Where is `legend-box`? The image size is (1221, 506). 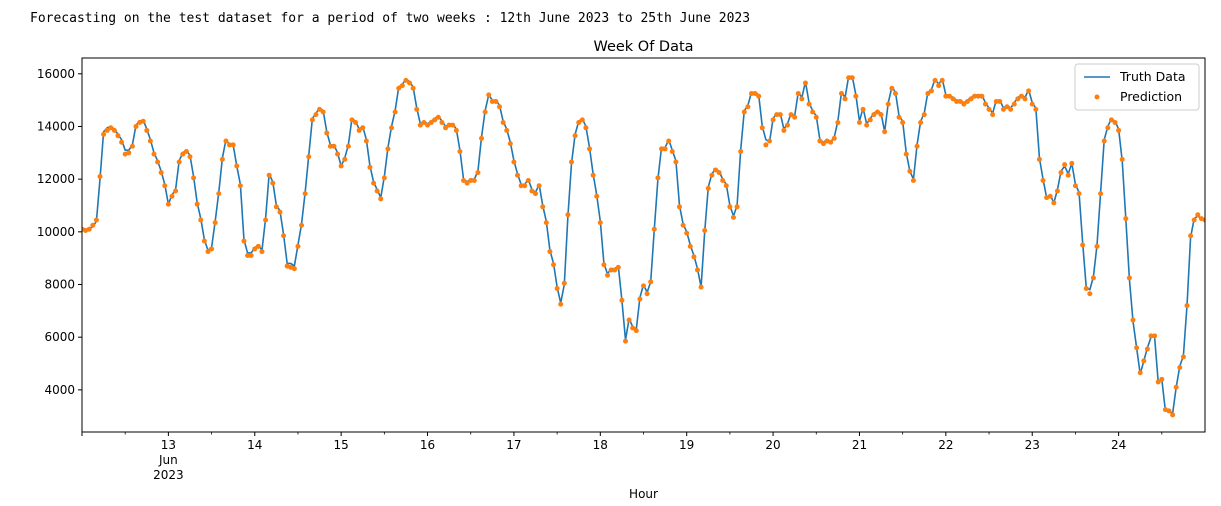 legend-box is located at coordinates (1137, 87).